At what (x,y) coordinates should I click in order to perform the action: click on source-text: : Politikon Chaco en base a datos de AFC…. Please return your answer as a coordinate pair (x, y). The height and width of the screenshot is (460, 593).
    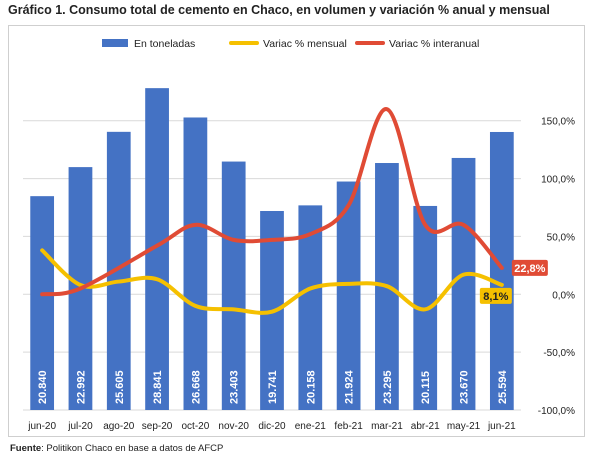
    Looking at the image, I should click on (132, 448).